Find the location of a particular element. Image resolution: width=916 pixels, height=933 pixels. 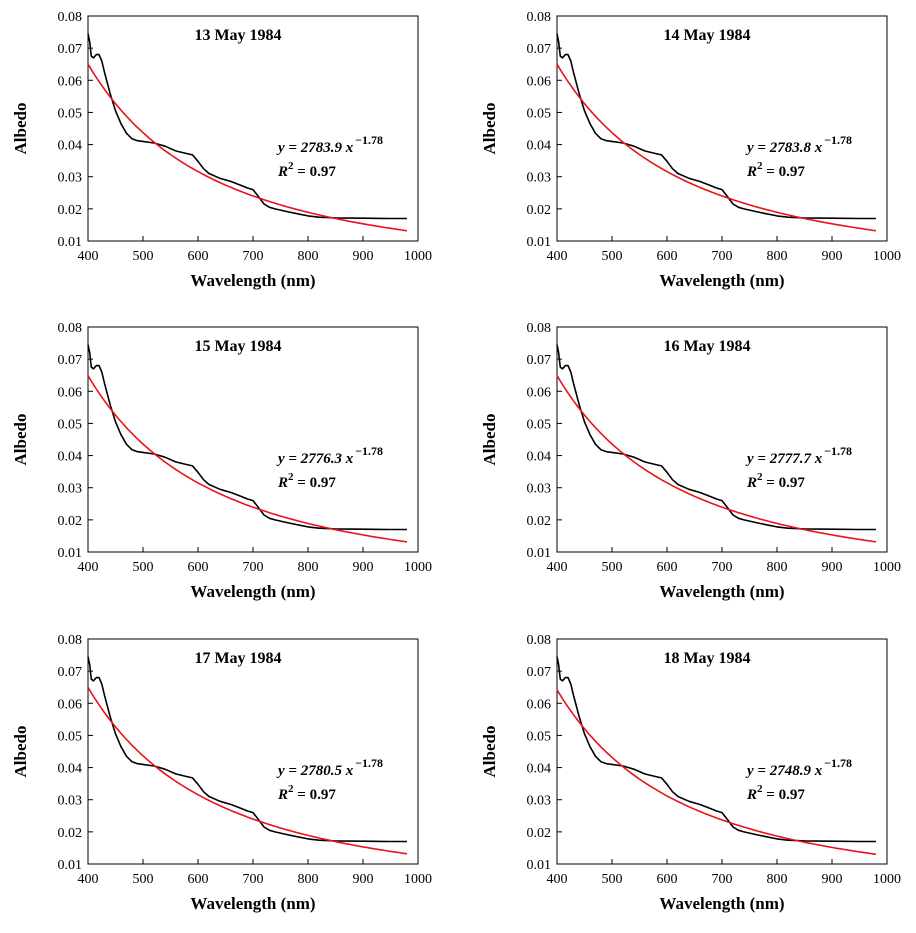

fit-equation: y = 2748.9 x −1.78 is located at coordinates (798, 767).